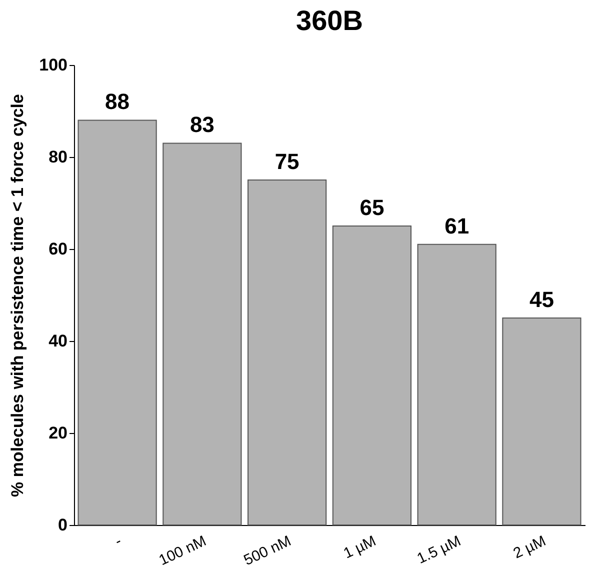  What do you see at coordinates (202, 125) in the screenshot?
I see `data-label: 83` at bounding box center [202, 125].